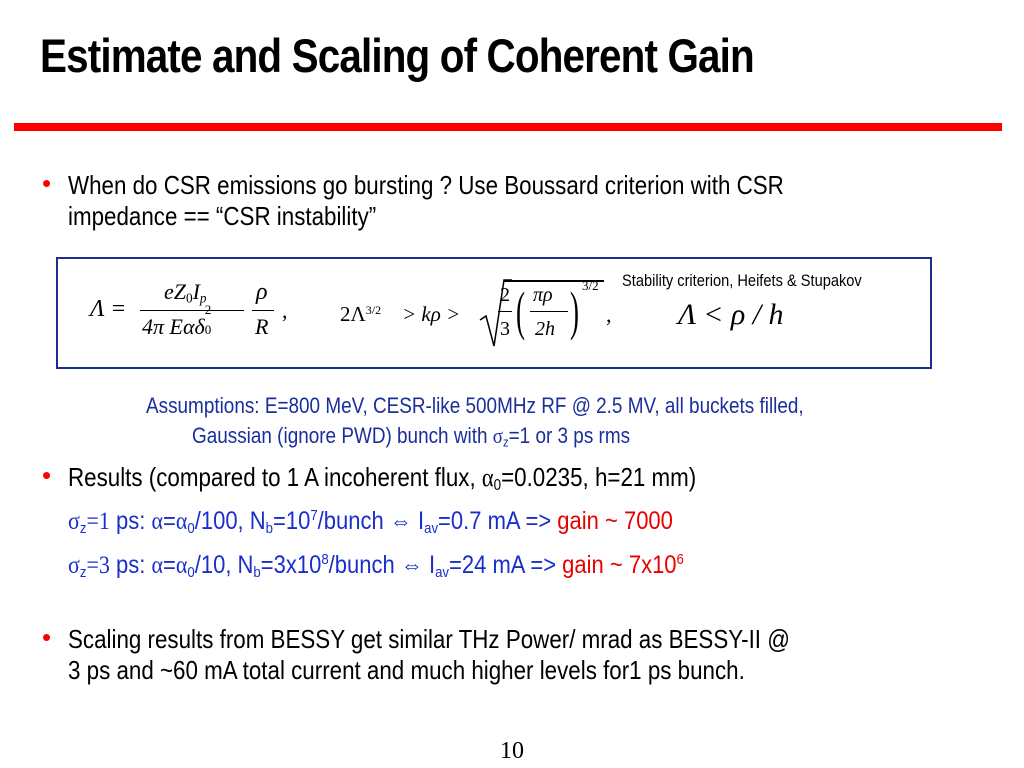 The height and width of the screenshot is (768, 1024). What do you see at coordinates (397, 55) in the screenshot?
I see `slide-title: Estimate and Scaling of Coherent Gain` at bounding box center [397, 55].